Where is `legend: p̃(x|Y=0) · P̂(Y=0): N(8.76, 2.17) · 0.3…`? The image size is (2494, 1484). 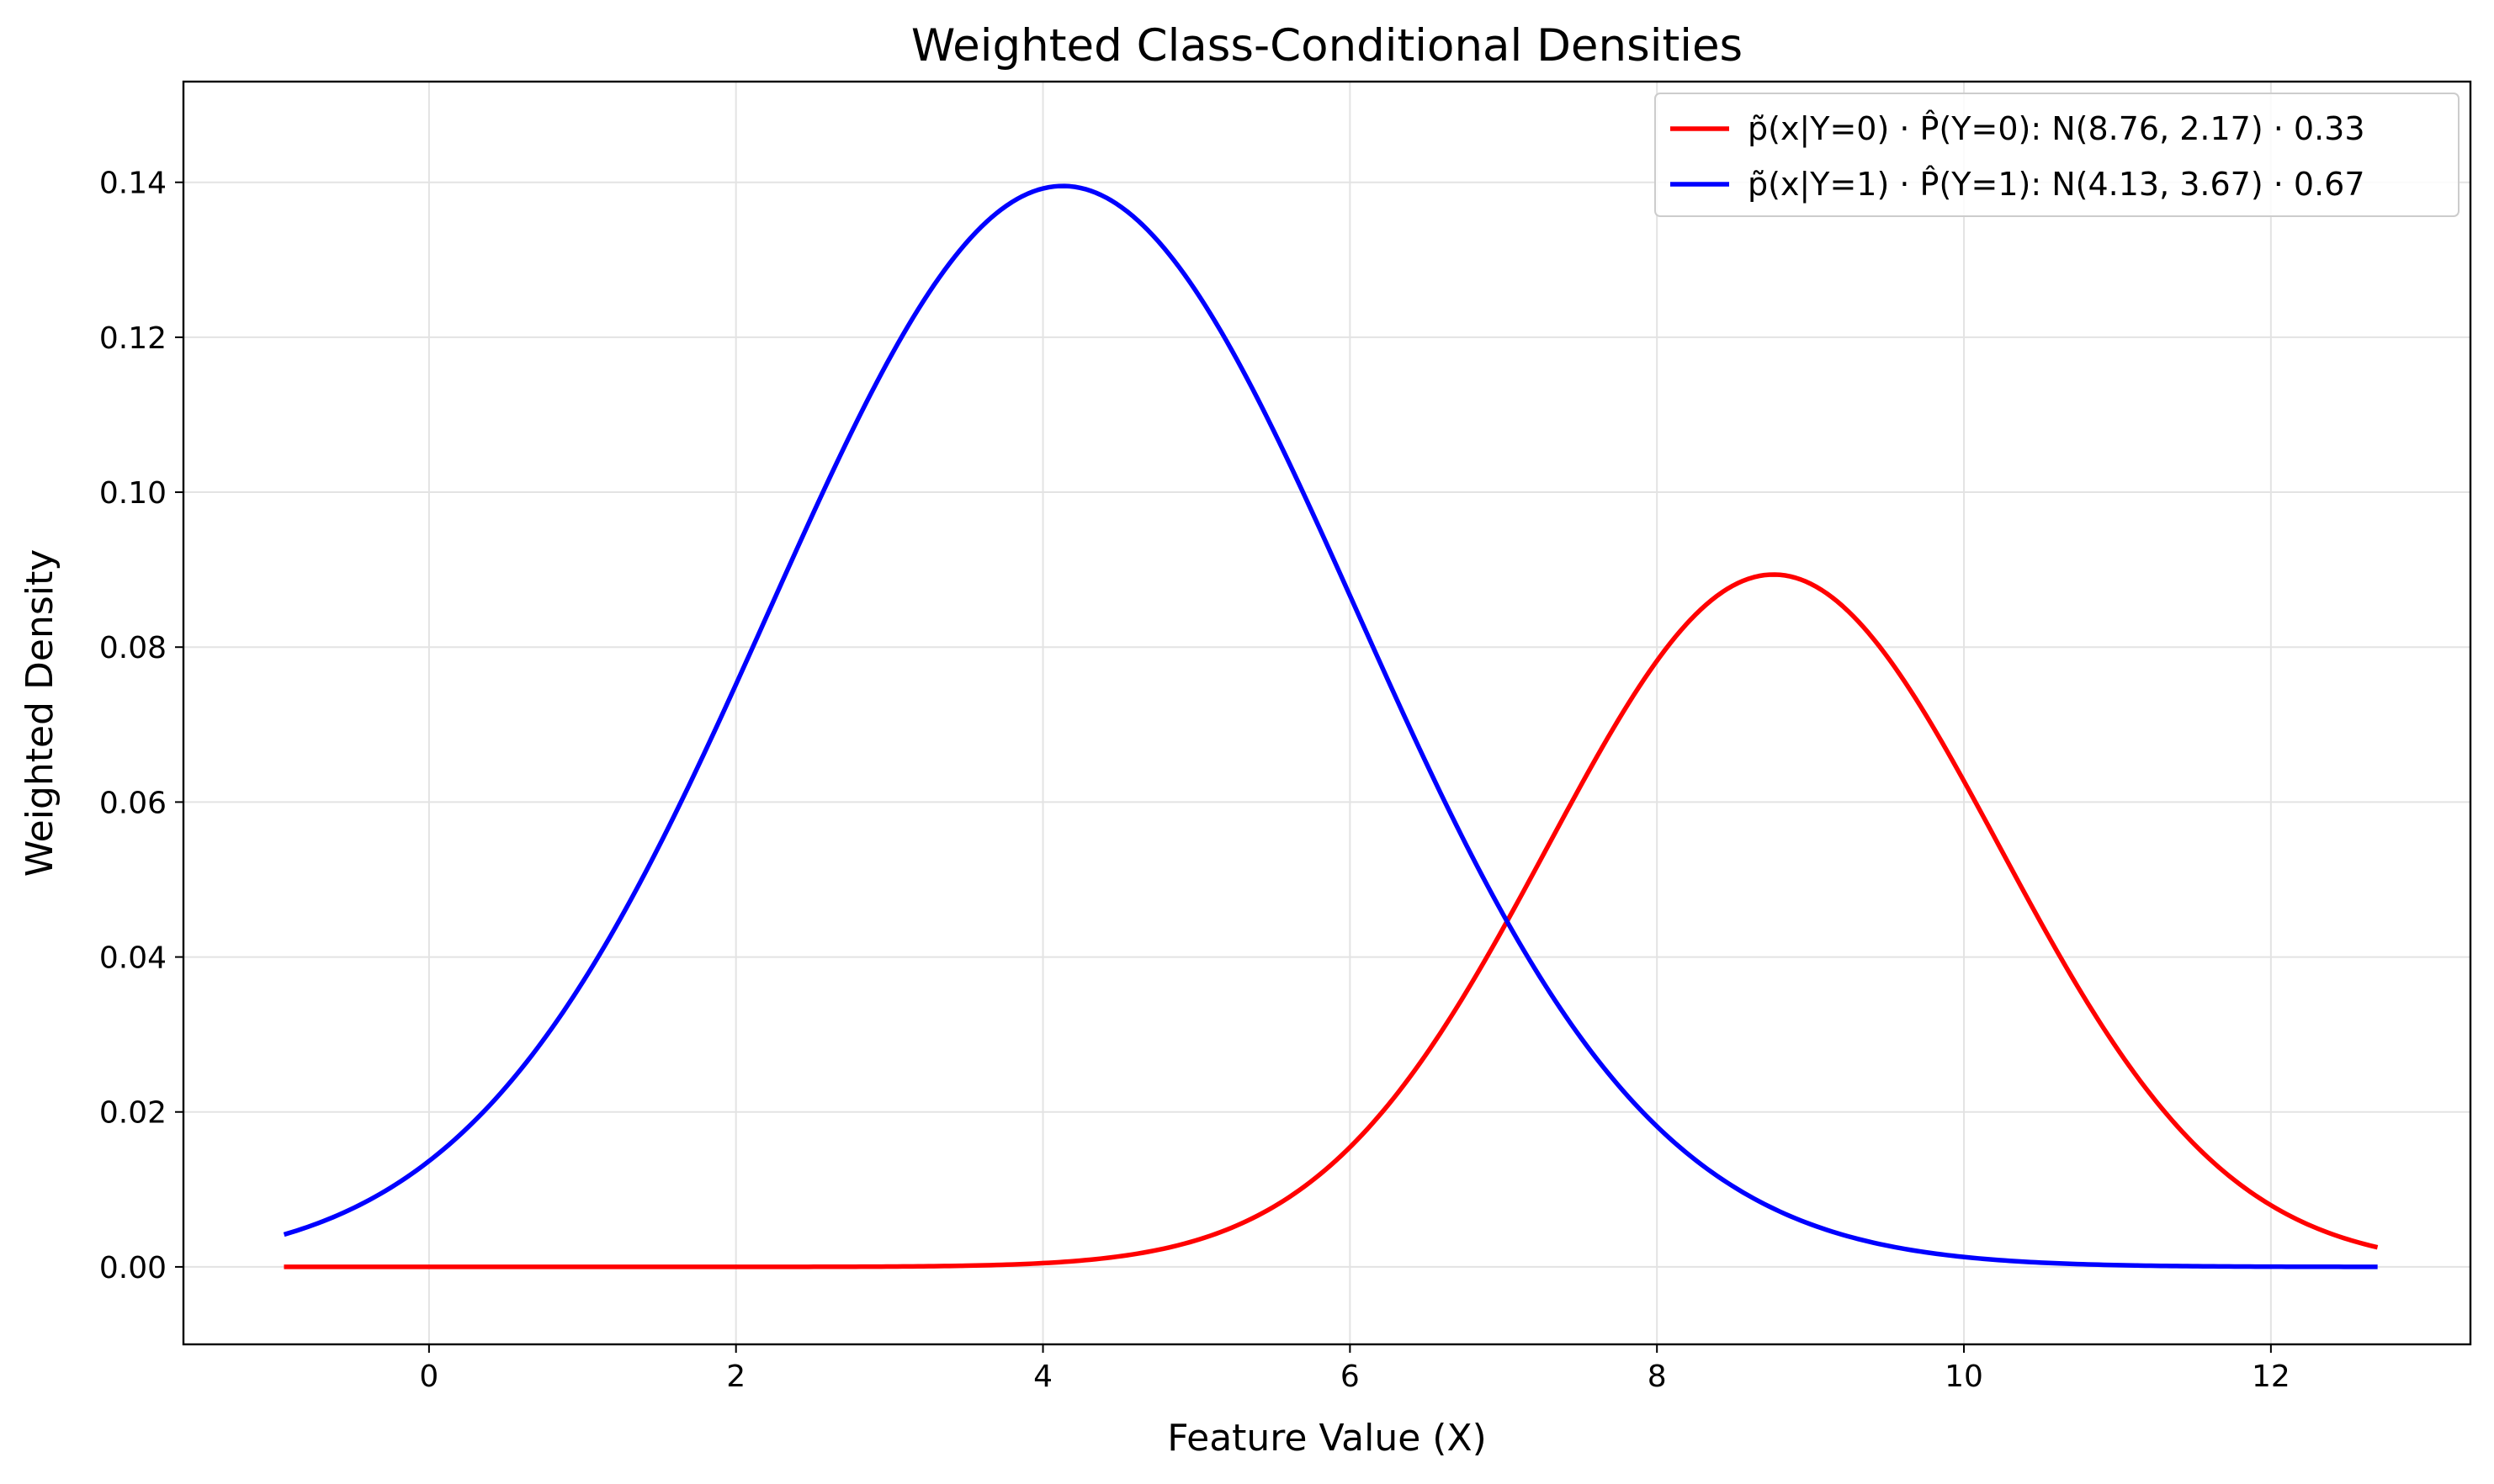 legend: p̃(x|Y=0) · P̂(Y=0): N(8.76, 2.17) · 0.3… is located at coordinates (2057, 155).